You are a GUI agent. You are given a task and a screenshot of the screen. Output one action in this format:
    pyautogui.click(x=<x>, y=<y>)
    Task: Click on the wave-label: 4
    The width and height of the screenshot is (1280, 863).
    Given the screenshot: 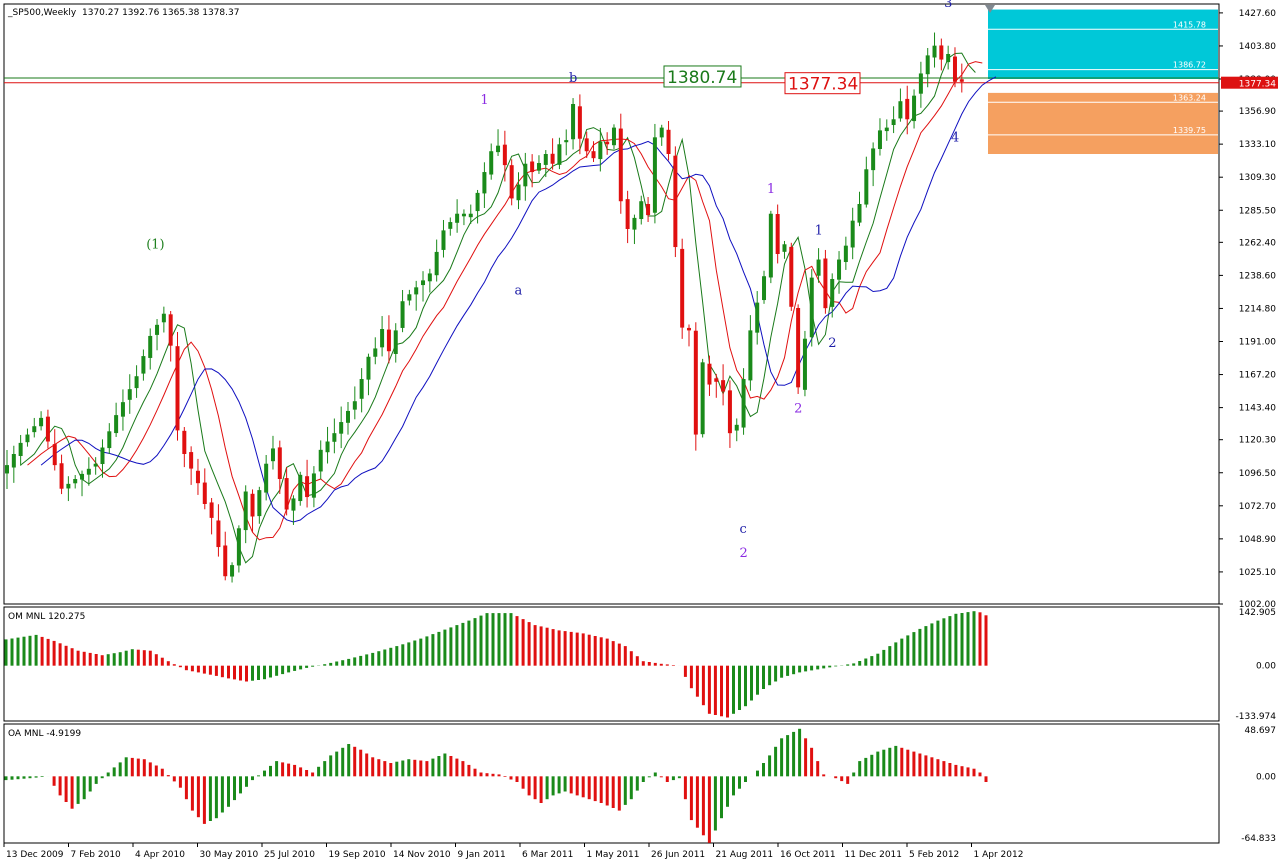 What is the action you would take?
    pyautogui.click(x=955, y=138)
    